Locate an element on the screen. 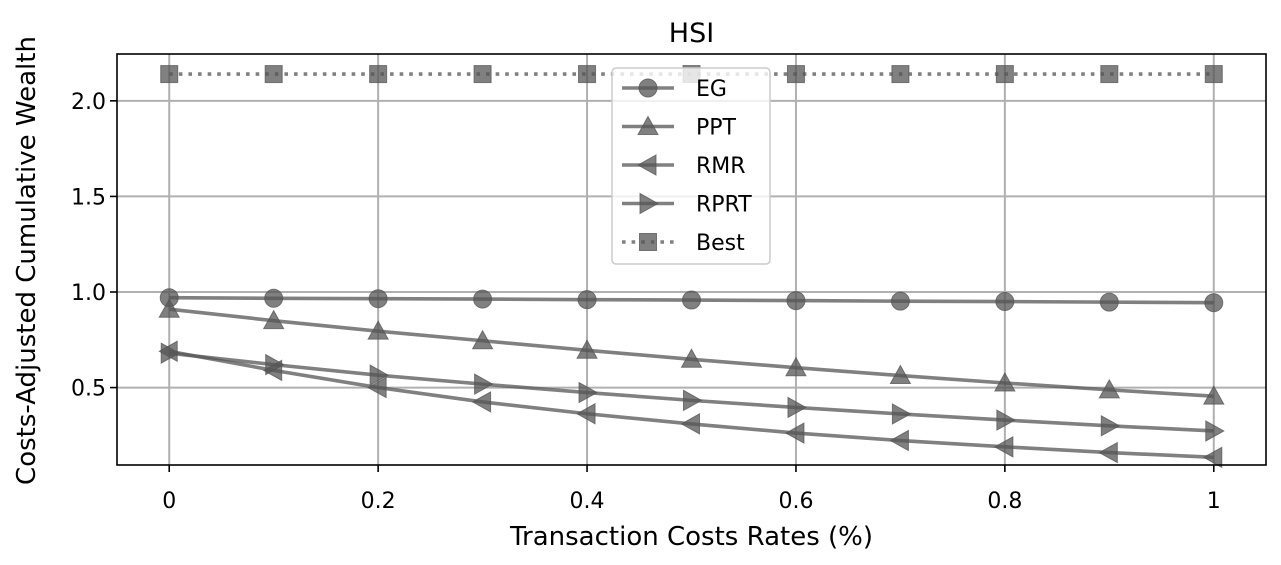 The image size is (1281, 565). legend-item-best: Best is located at coordinates (683, 243).